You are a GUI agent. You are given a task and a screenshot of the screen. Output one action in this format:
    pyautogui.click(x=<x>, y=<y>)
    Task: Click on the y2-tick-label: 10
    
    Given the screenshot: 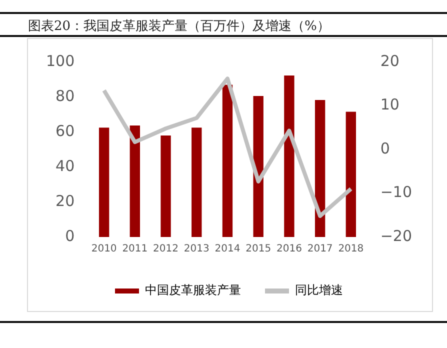 What is the action you would take?
    pyautogui.click(x=390, y=105)
    